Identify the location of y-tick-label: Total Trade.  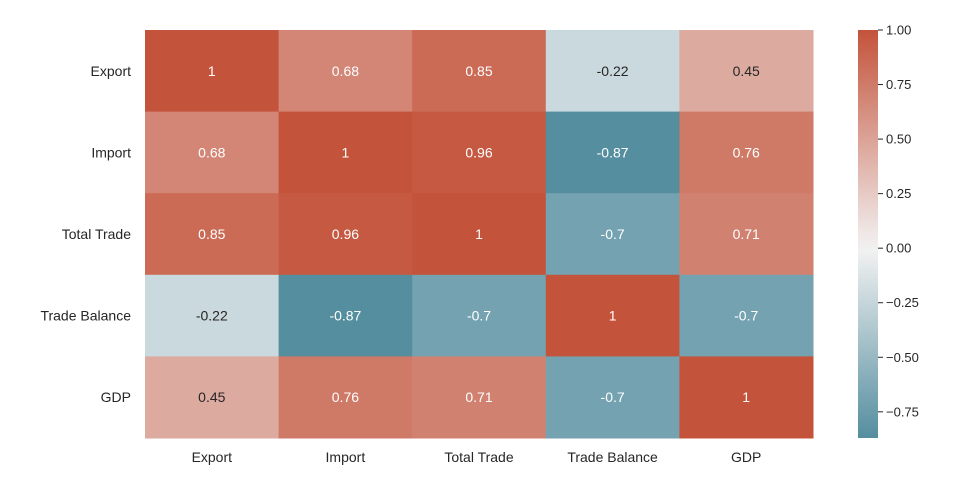
(96, 234).